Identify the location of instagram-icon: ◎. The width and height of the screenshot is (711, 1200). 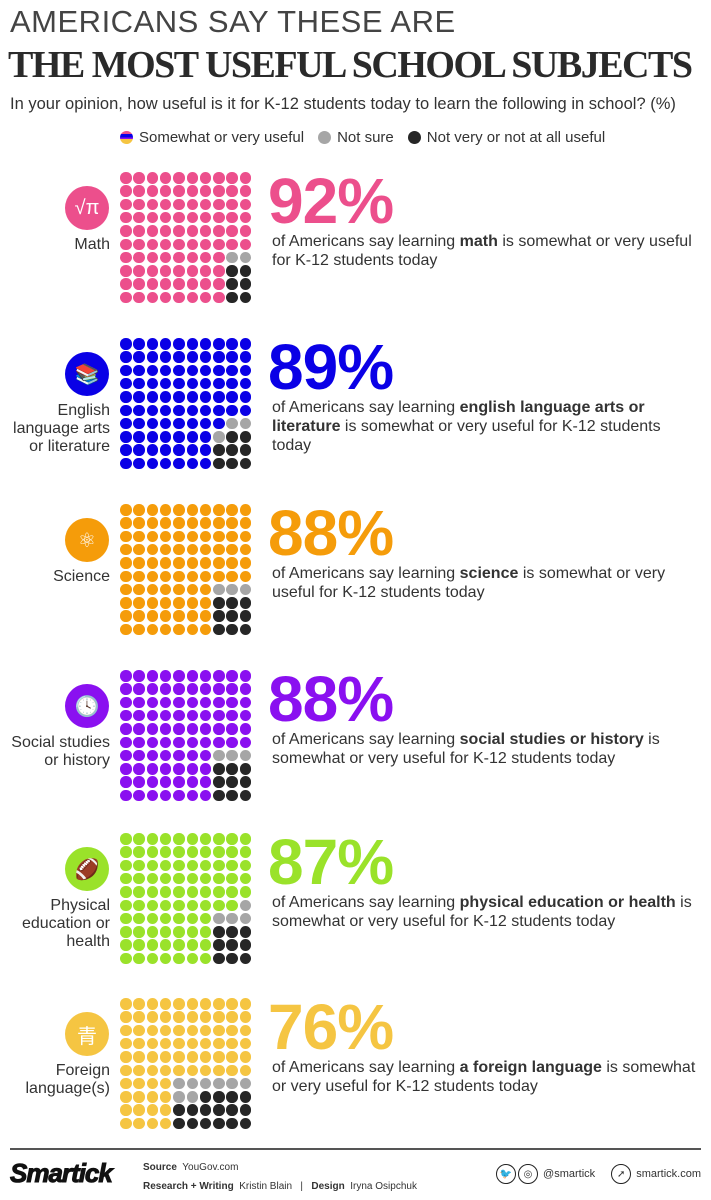
(527, 1174).